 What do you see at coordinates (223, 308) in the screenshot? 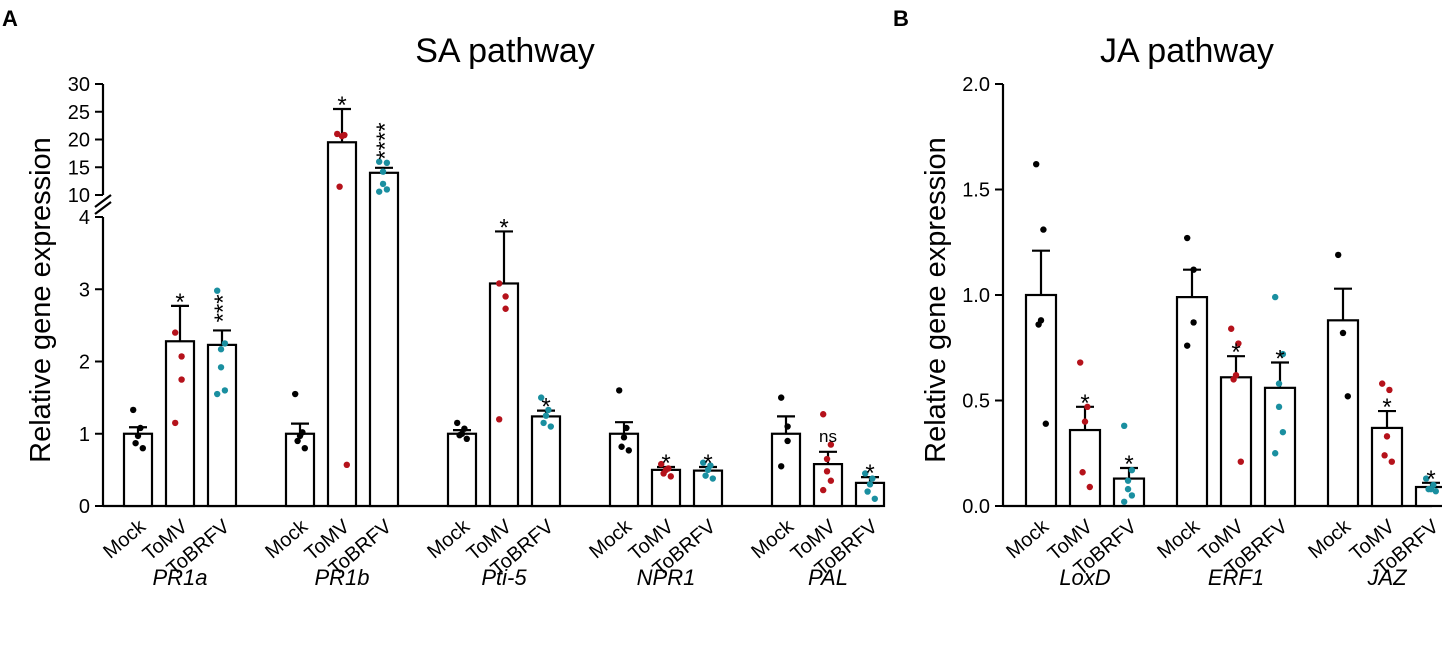
I see `significance-label: ***` at bounding box center [223, 308].